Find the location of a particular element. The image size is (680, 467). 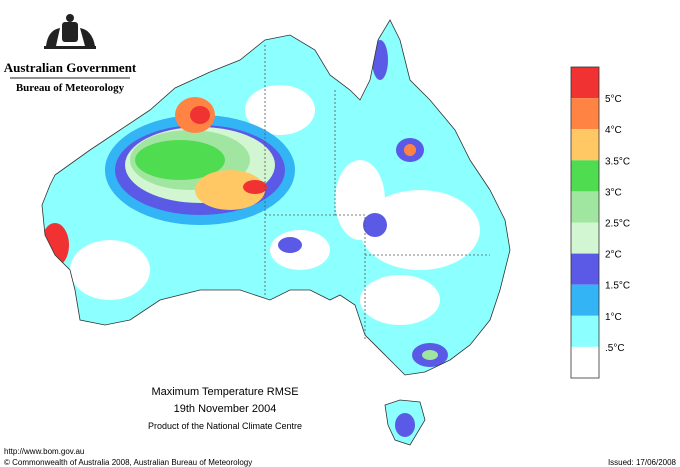

caption-product: Product of the National Climate Centre is located at coordinates (225, 426).